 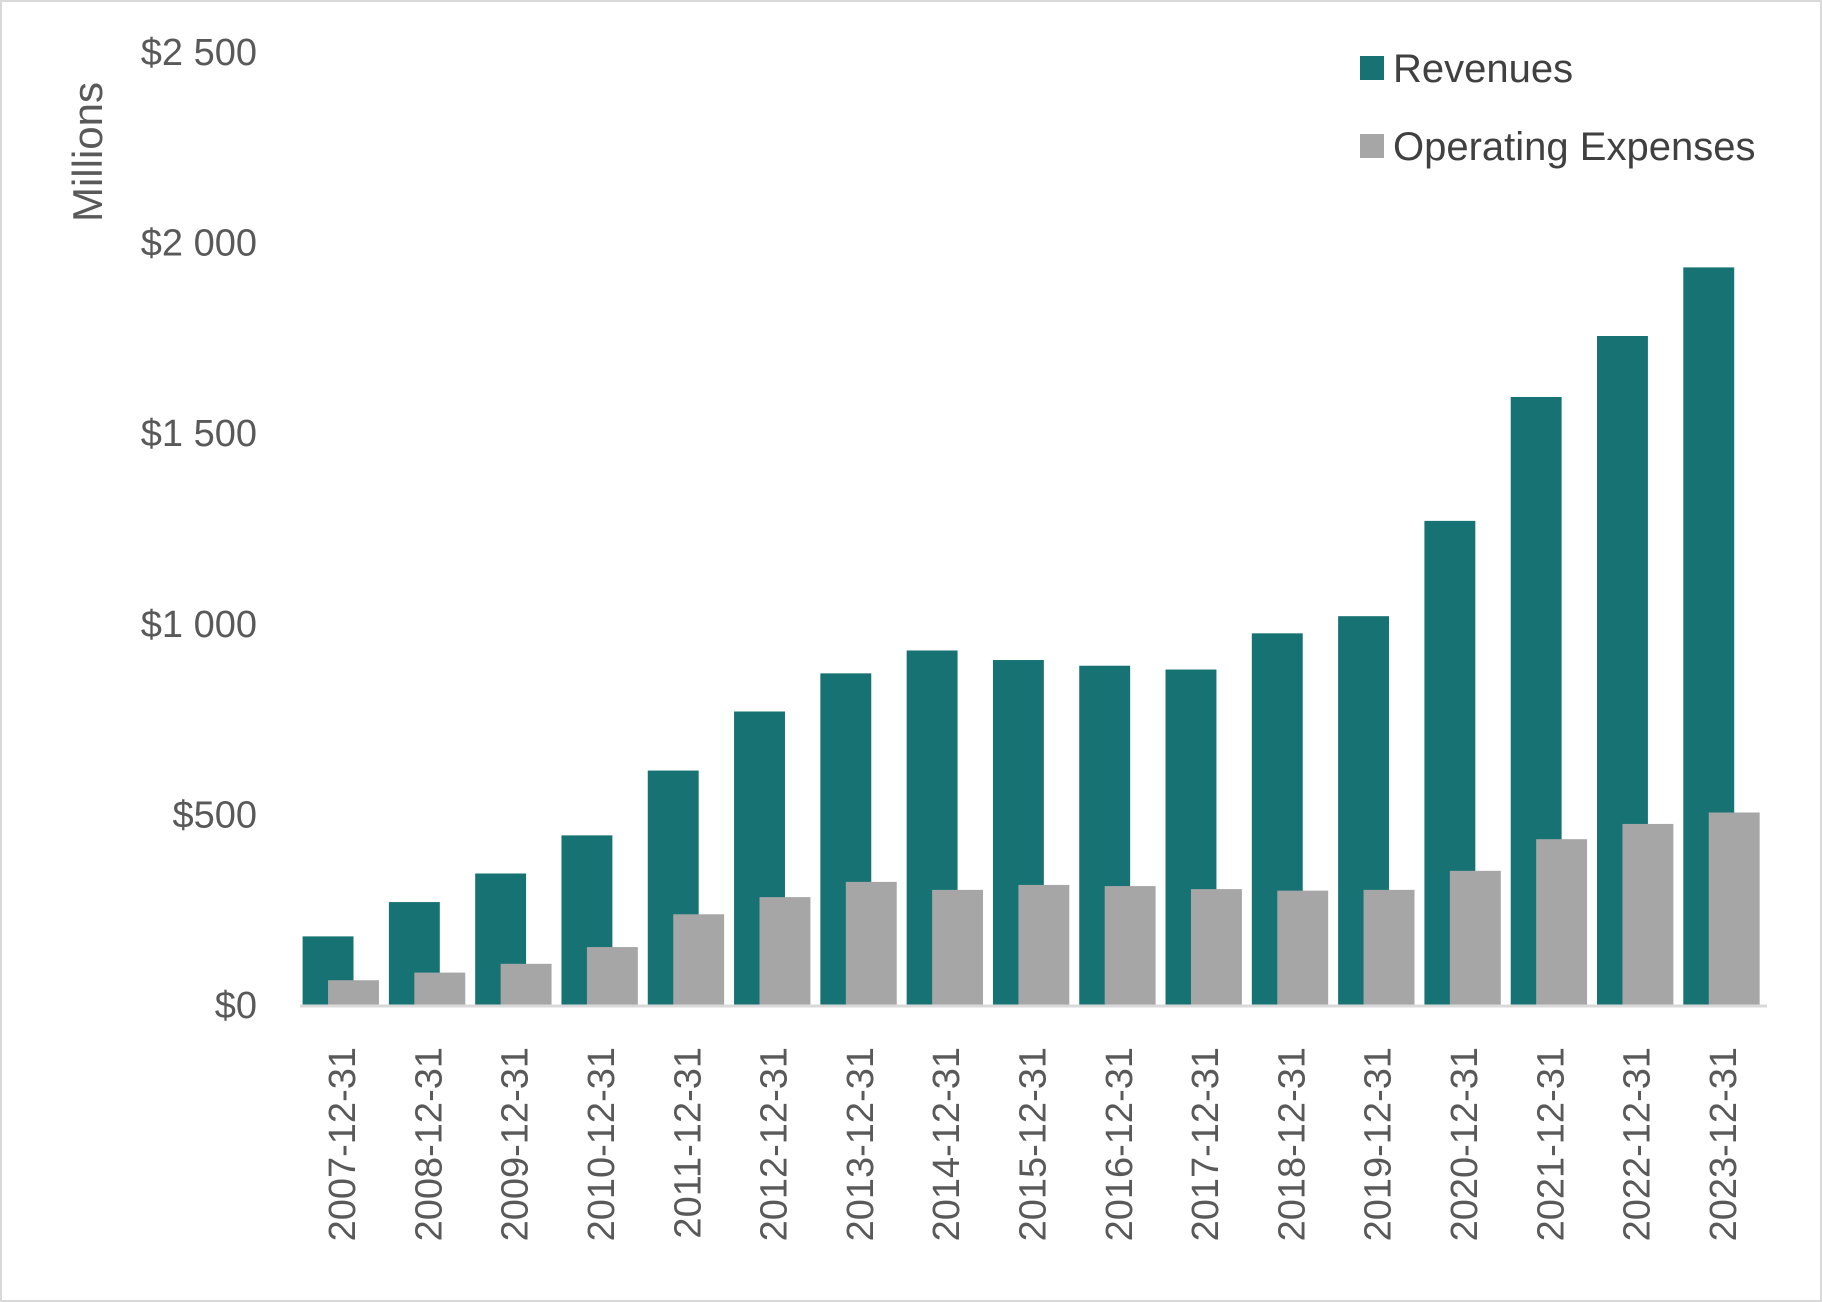 What do you see at coordinates (199, 625) in the screenshot?
I see `y-tick-label: $1 000` at bounding box center [199, 625].